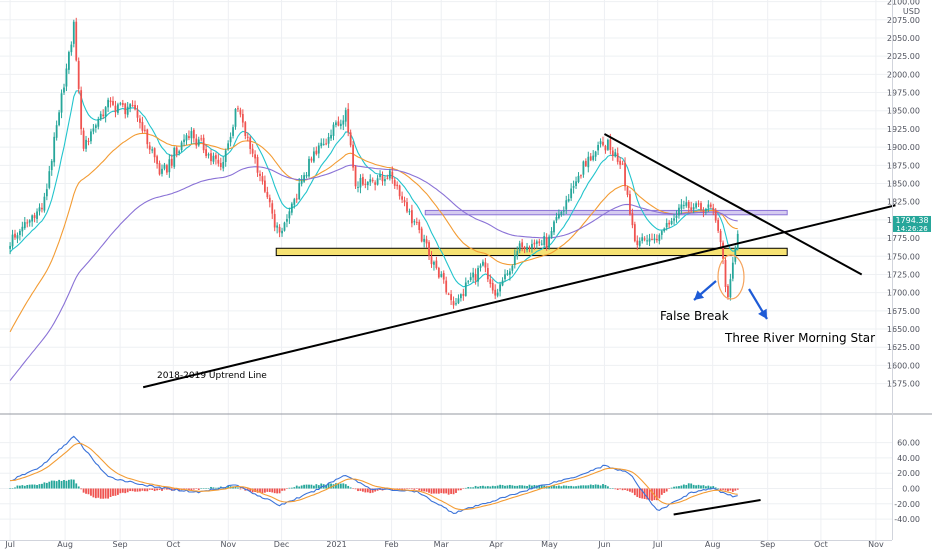 The image size is (932, 550). I want to click on price-tick-label: 2050.00, so click(903, 38).